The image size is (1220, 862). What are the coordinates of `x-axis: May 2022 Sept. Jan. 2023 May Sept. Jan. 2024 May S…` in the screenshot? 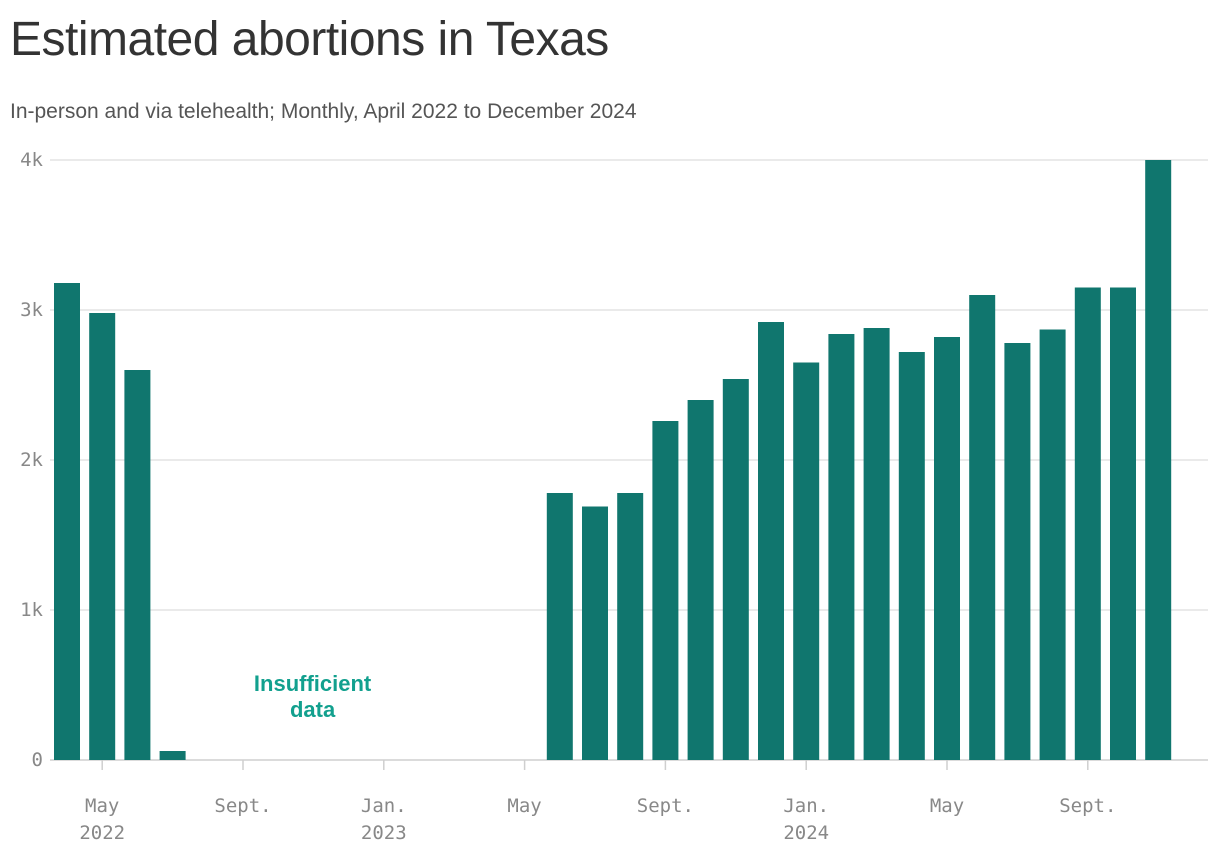 It's located at (597, 802).